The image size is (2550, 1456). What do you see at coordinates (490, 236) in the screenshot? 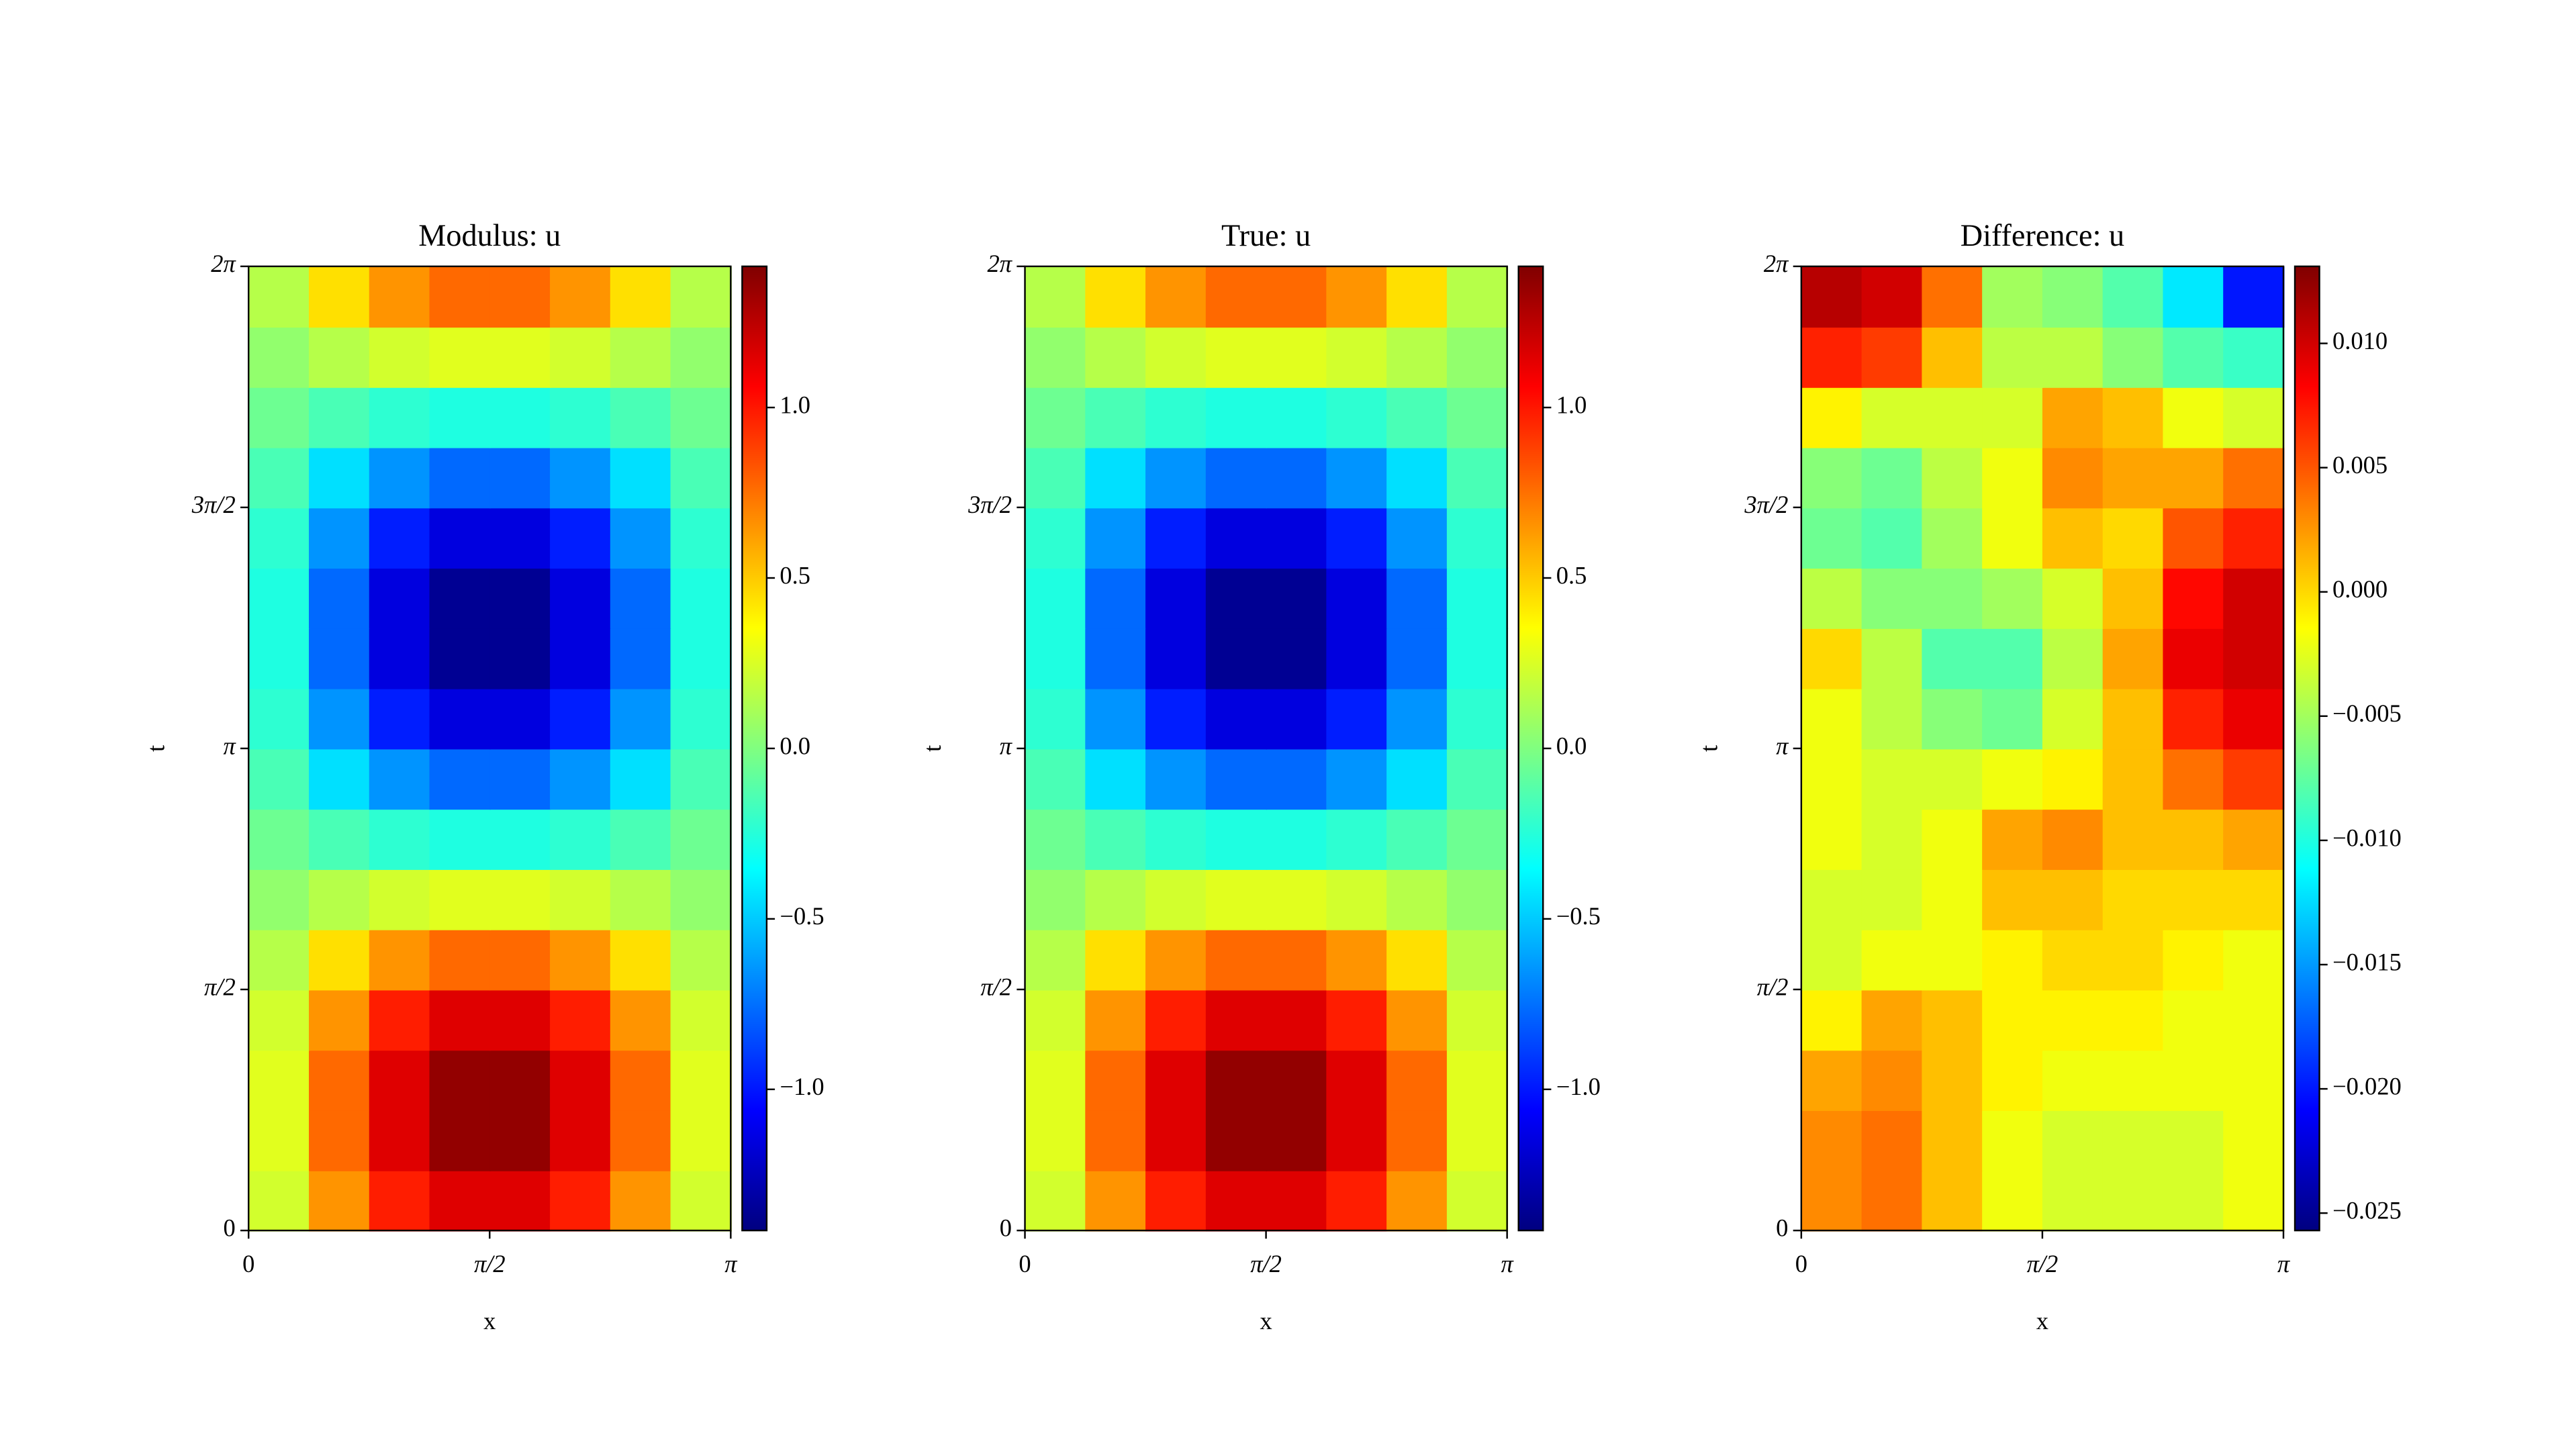
I see `axes-title: Modulus: u` at bounding box center [490, 236].